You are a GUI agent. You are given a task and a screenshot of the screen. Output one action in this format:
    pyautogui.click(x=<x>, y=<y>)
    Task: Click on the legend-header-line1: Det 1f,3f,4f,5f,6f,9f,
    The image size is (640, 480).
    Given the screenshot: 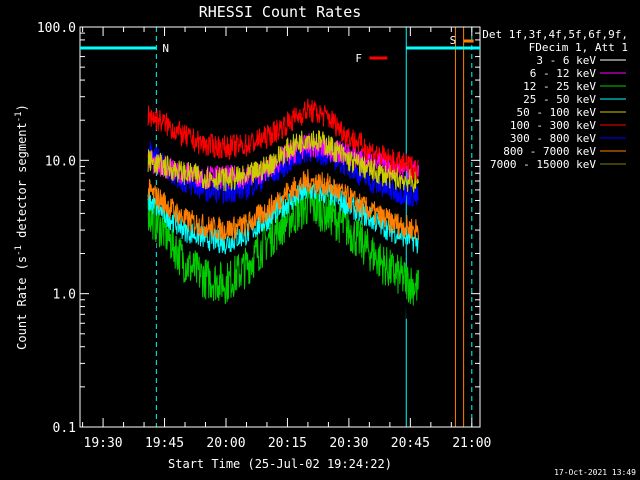 What is the action you would take?
    pyautogui.click(x=555, y=34)
    